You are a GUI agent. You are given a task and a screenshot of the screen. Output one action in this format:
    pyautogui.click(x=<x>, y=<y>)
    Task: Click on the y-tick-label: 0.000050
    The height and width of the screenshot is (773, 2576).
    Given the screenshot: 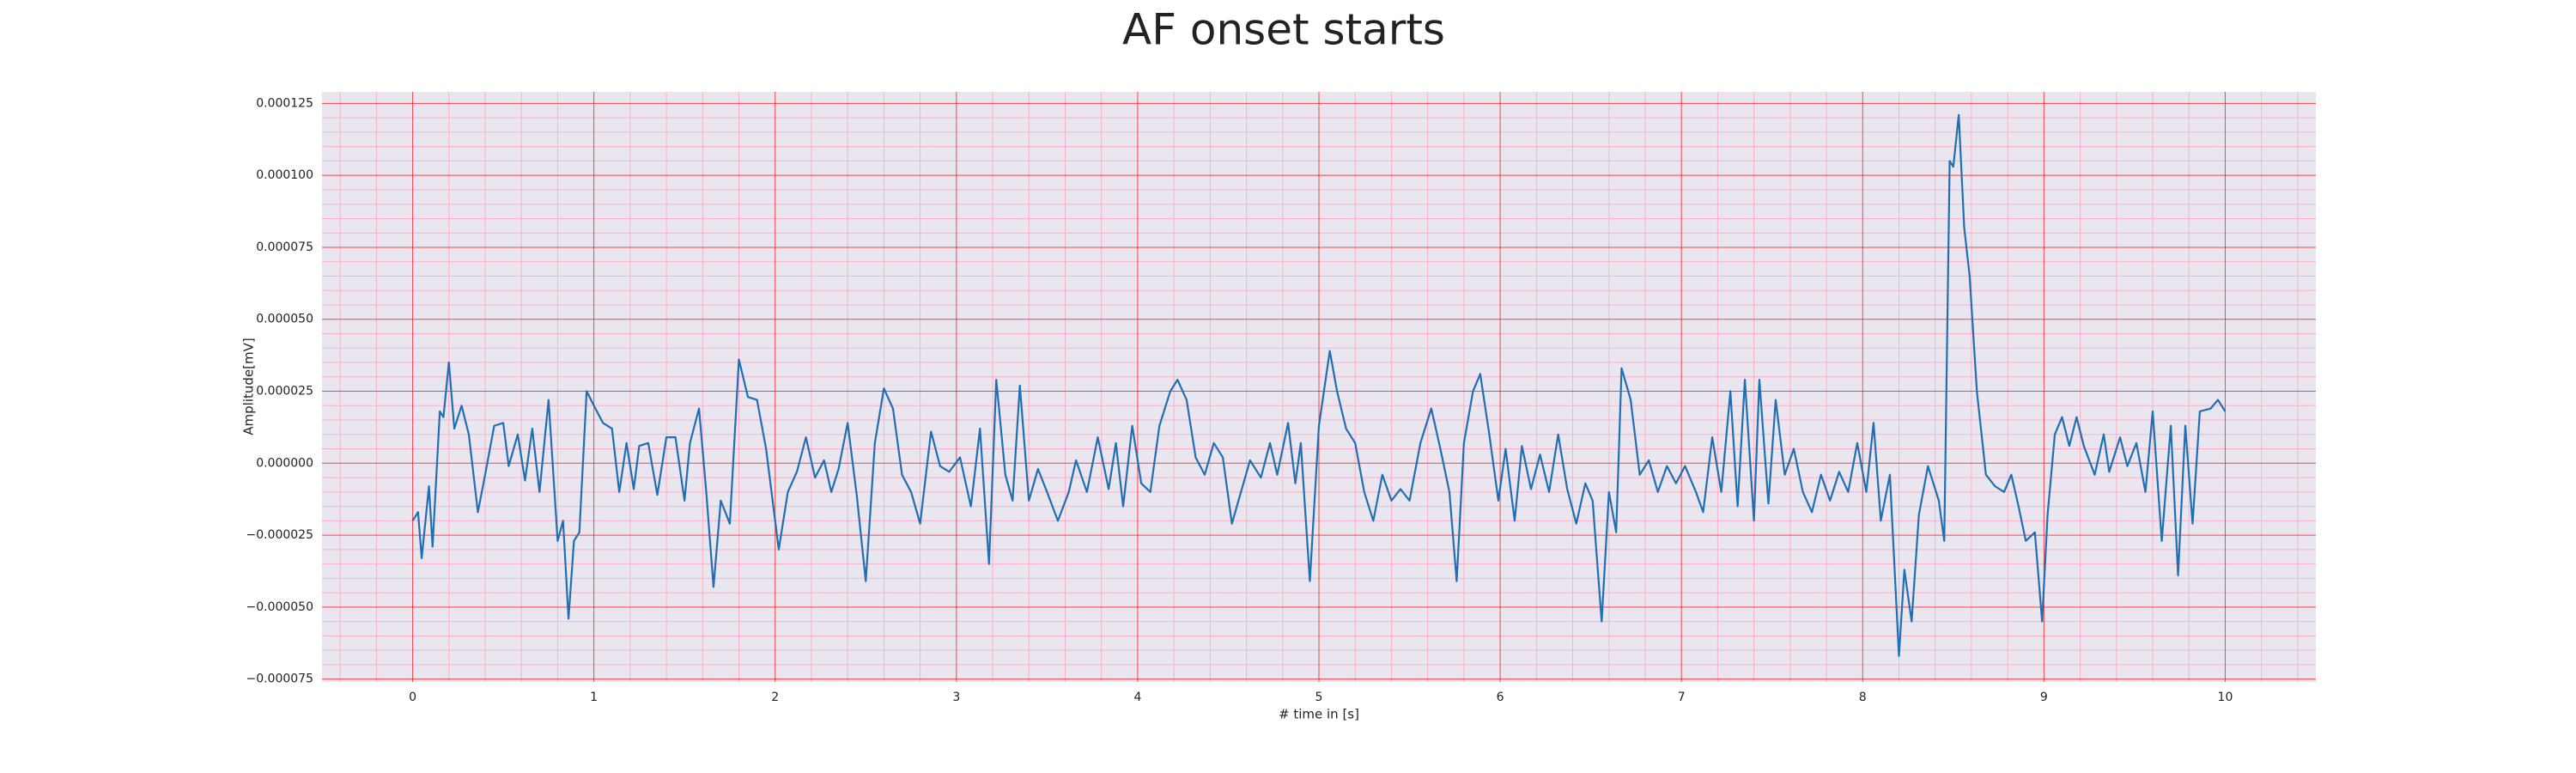 What is the action you would take?
    pyautogui.click(x=284, y=319)
    